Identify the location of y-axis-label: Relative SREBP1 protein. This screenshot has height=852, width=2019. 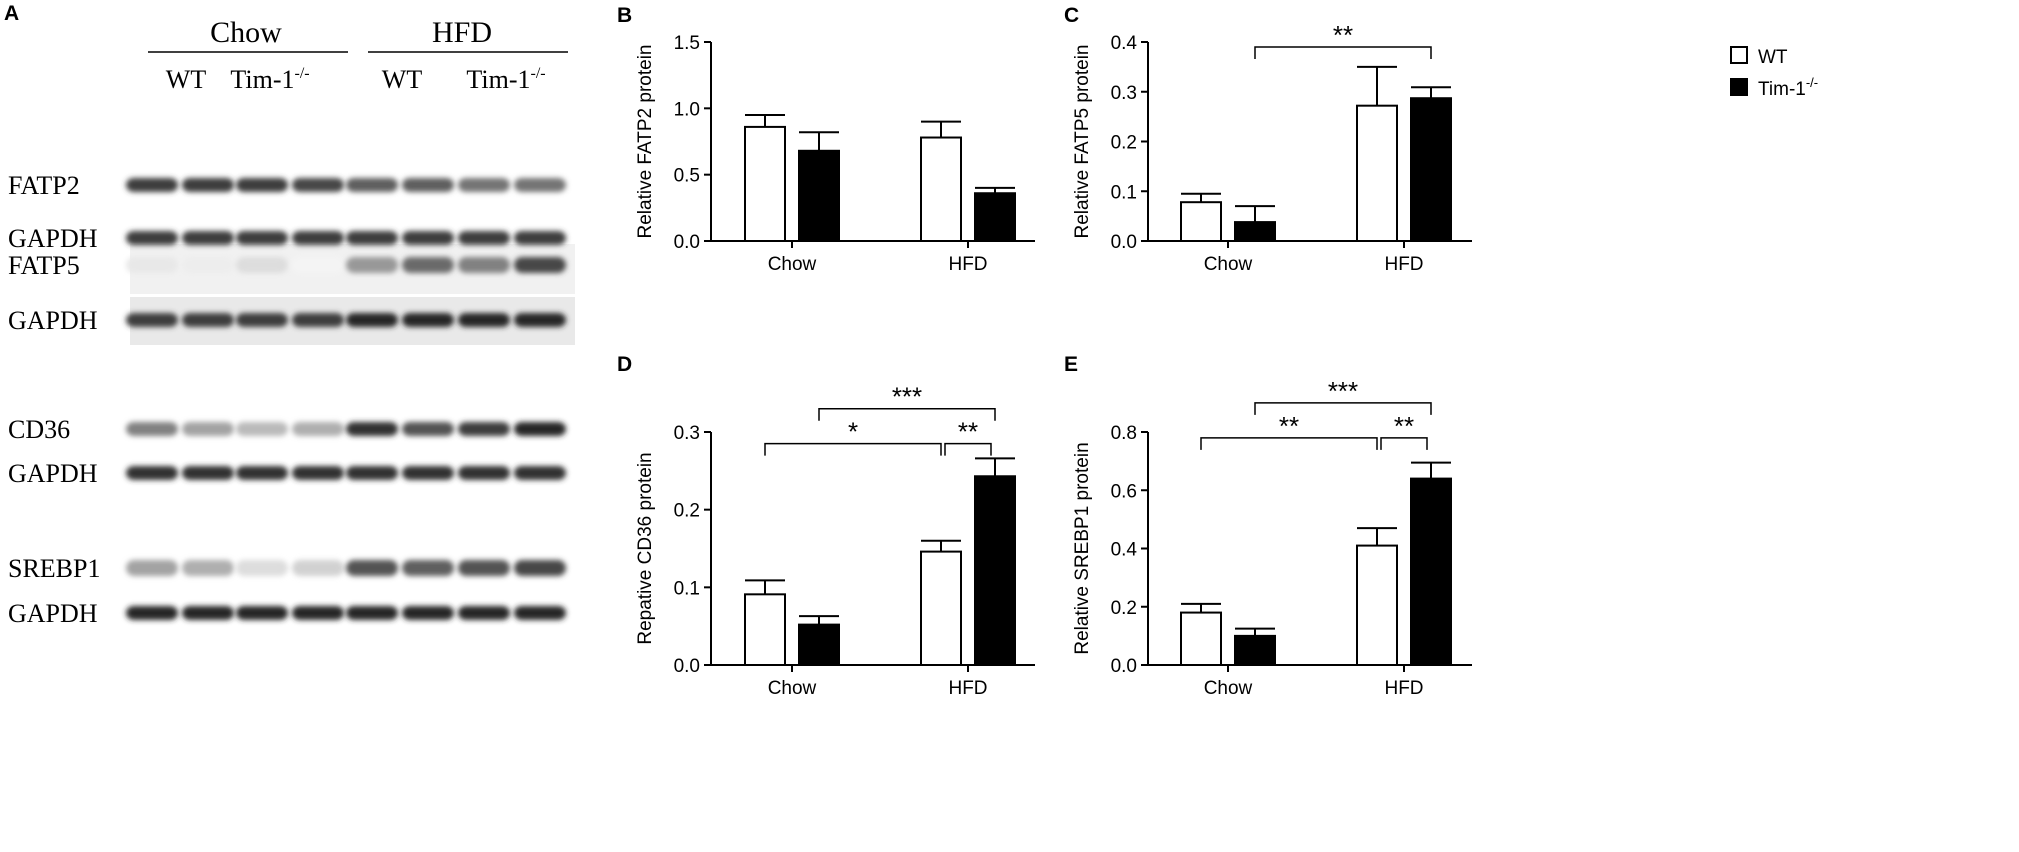
(1082, 548).